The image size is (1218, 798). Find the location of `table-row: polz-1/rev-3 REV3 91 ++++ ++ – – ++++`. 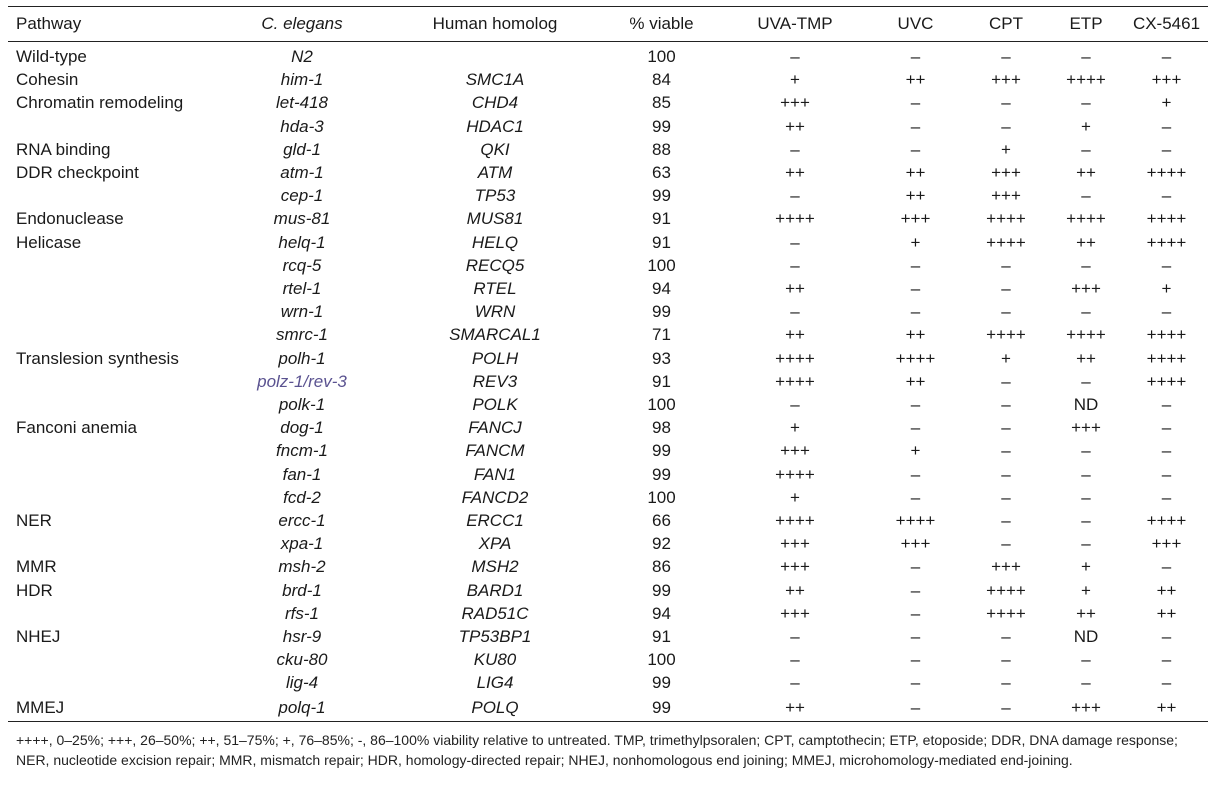

table-row: polz-1/rev-3 REV3 91 ++++ ++ – – ++++ is located at coordinates (608, 381).